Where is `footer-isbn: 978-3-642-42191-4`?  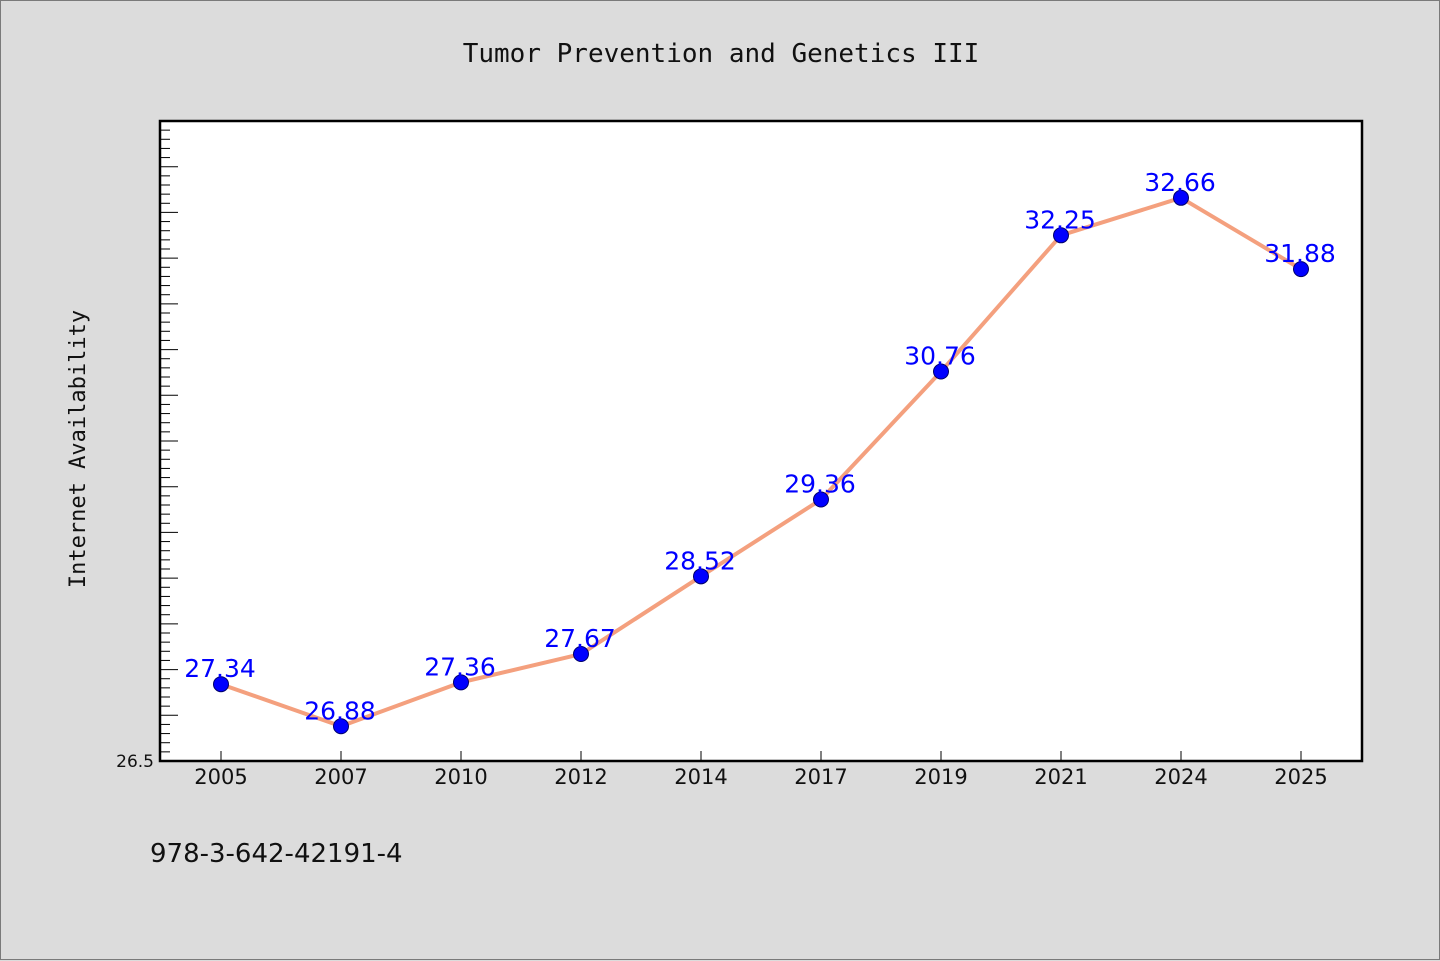
footer-isbn: 978-3-642-42191-4 is located at coordinates (276, 854).